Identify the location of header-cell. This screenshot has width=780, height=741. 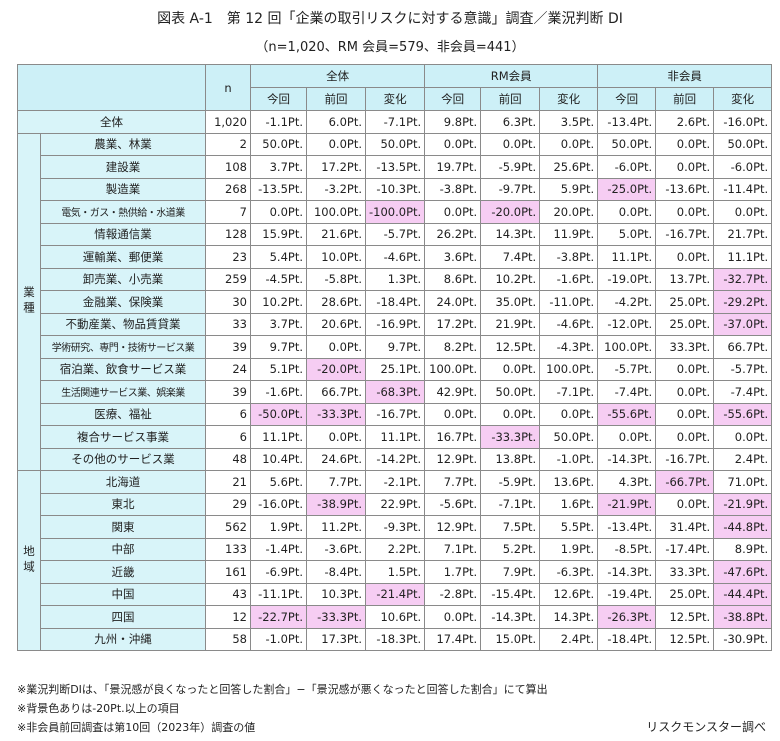
(111, 87).